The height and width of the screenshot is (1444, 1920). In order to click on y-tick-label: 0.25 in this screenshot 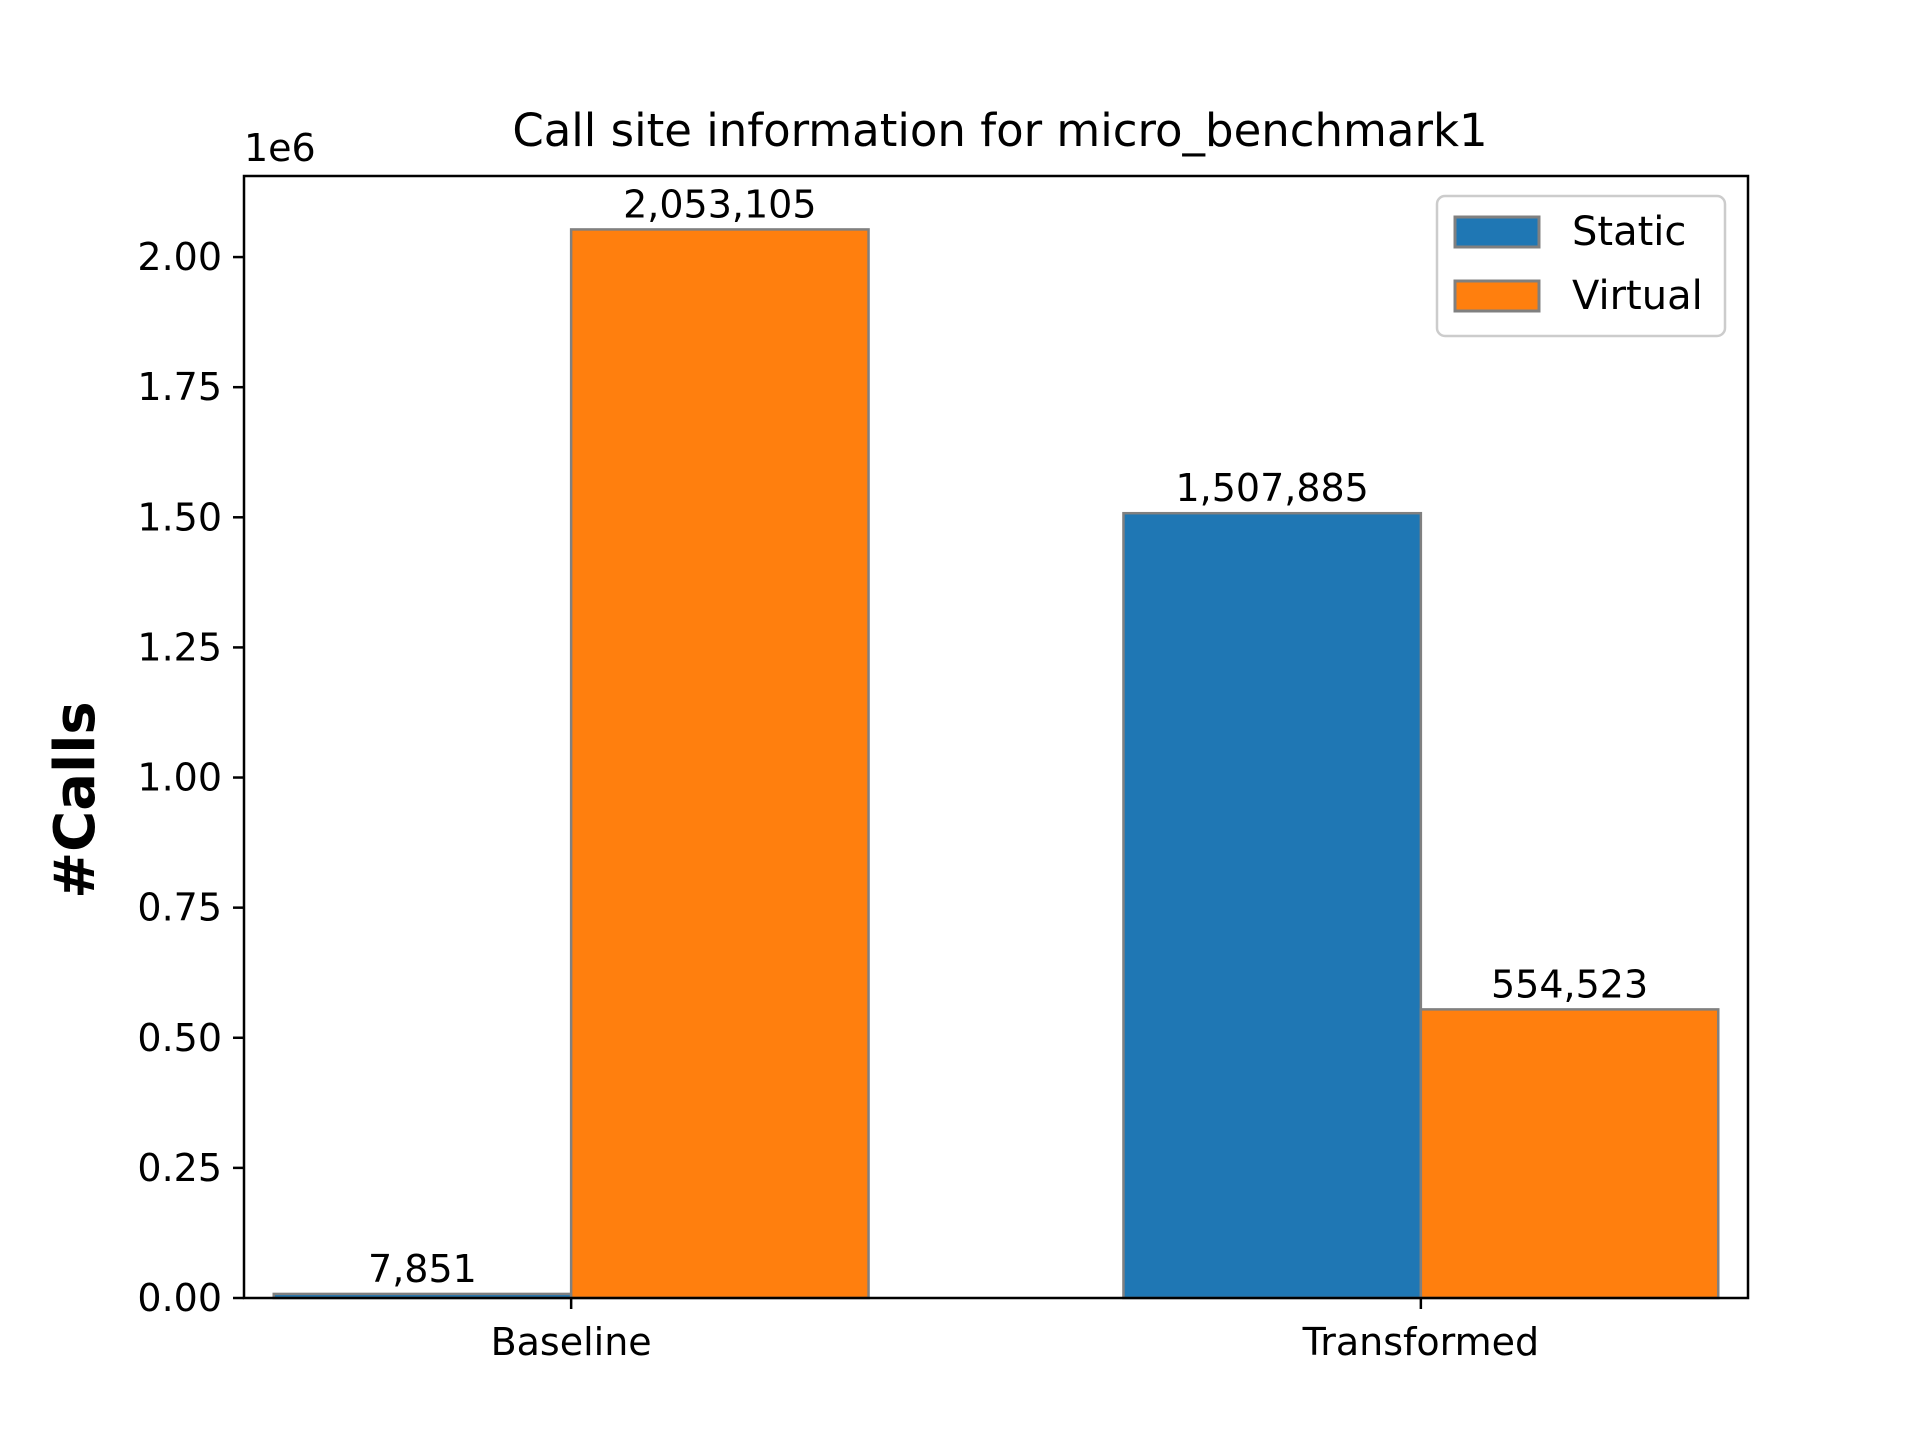, I will do `click(179, 1168)`.